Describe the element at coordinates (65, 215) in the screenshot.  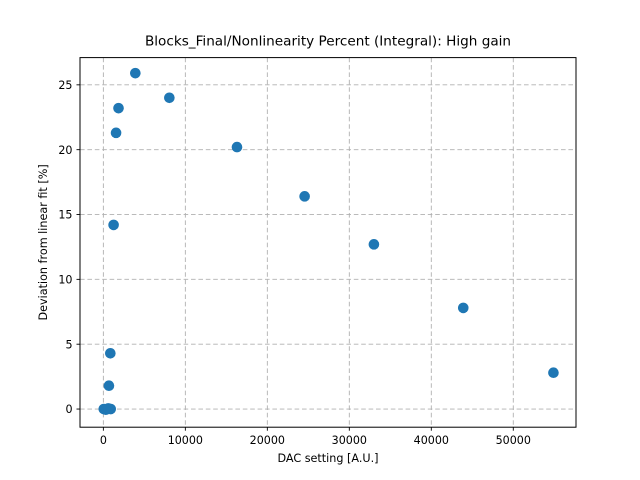
I see `y-tick-label: 15` at that location.